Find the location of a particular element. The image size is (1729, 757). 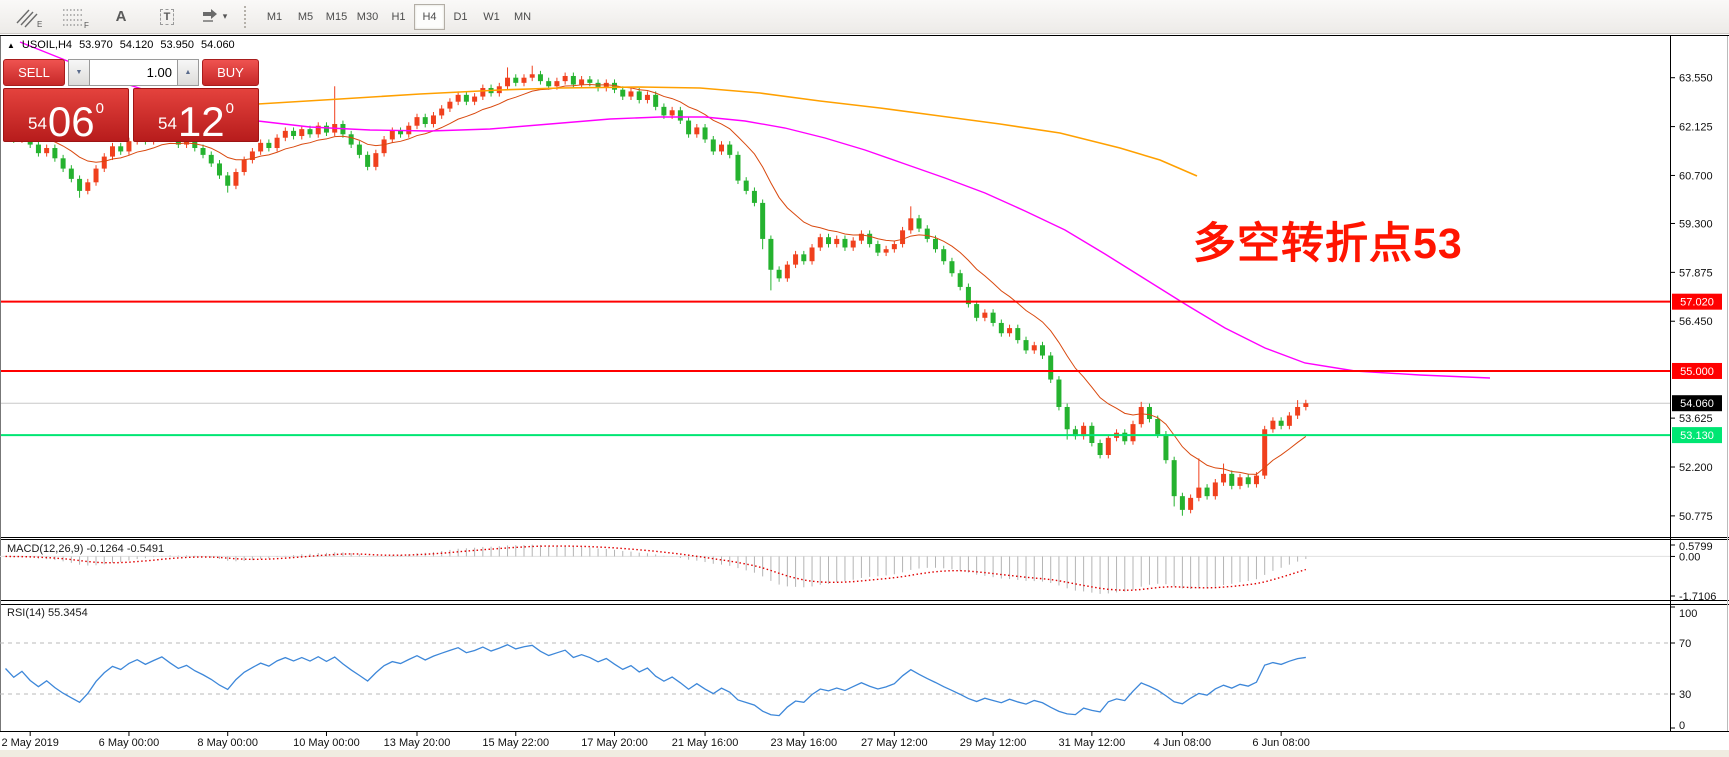

svg-text: 52.200 is located at coordinates (1696, 468).